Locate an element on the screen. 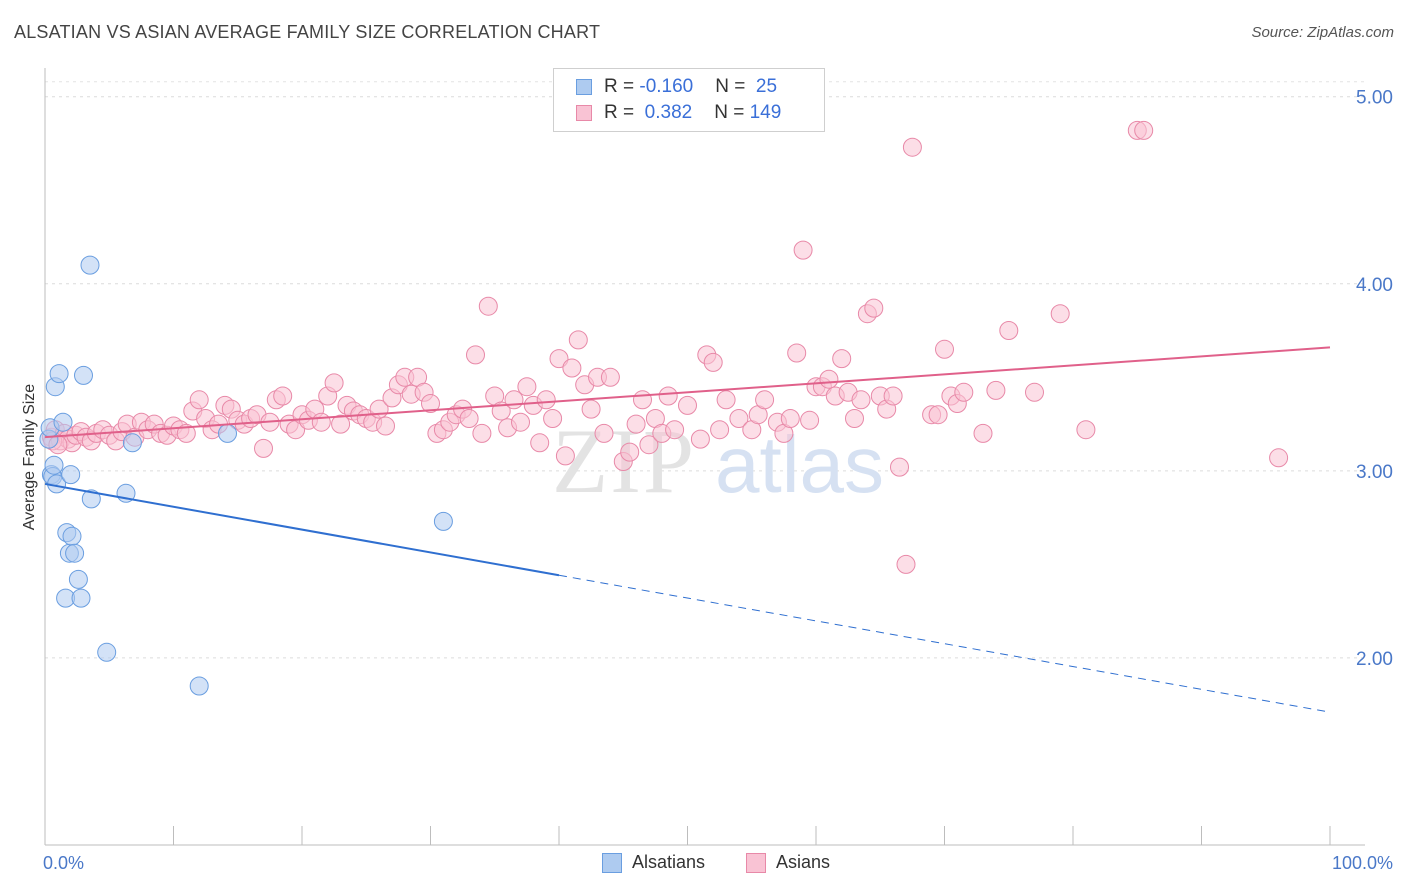 The height and width of the screenshot is (892, 1406). legend-n-value: 25 is located at coordinates (764, 86).